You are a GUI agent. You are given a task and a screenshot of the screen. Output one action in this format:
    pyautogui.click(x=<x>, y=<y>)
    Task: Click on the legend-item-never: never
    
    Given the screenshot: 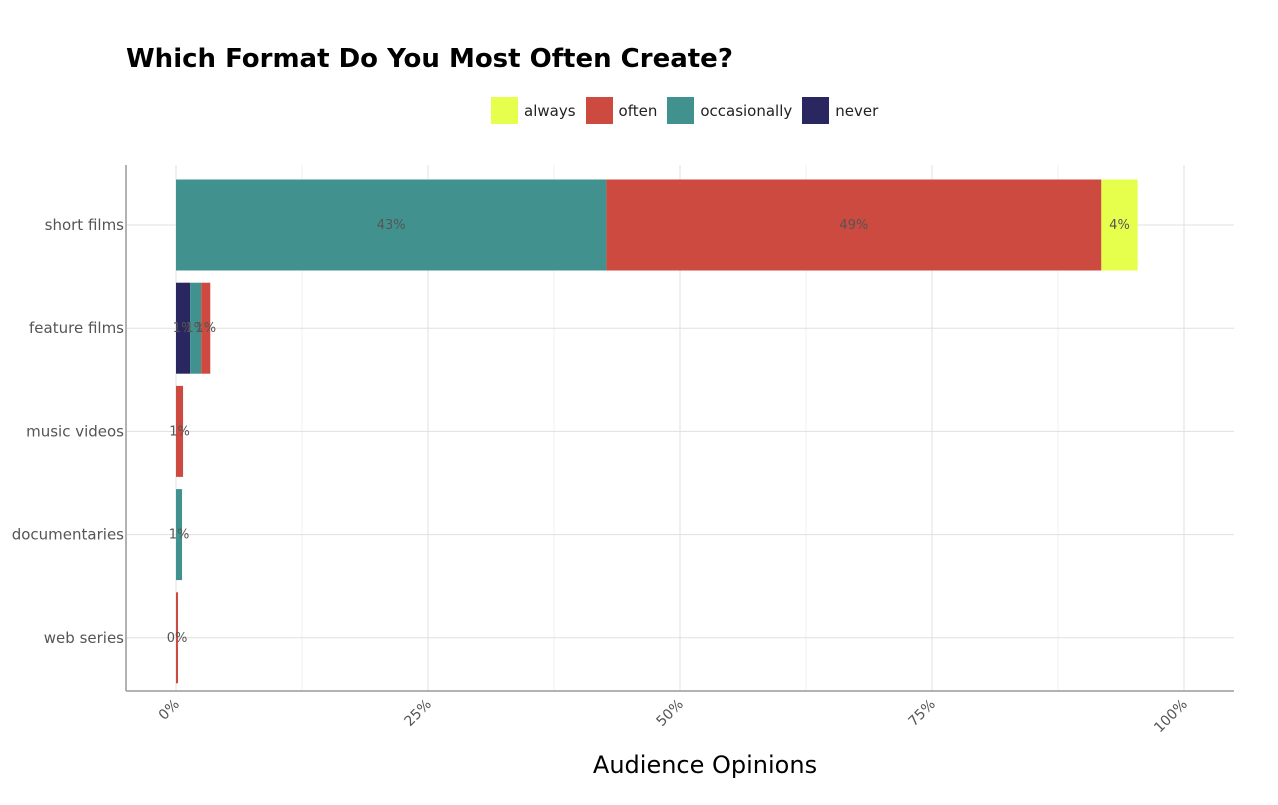 What is the action you would take?
    pyautogui.click(x=840, y=110)
    